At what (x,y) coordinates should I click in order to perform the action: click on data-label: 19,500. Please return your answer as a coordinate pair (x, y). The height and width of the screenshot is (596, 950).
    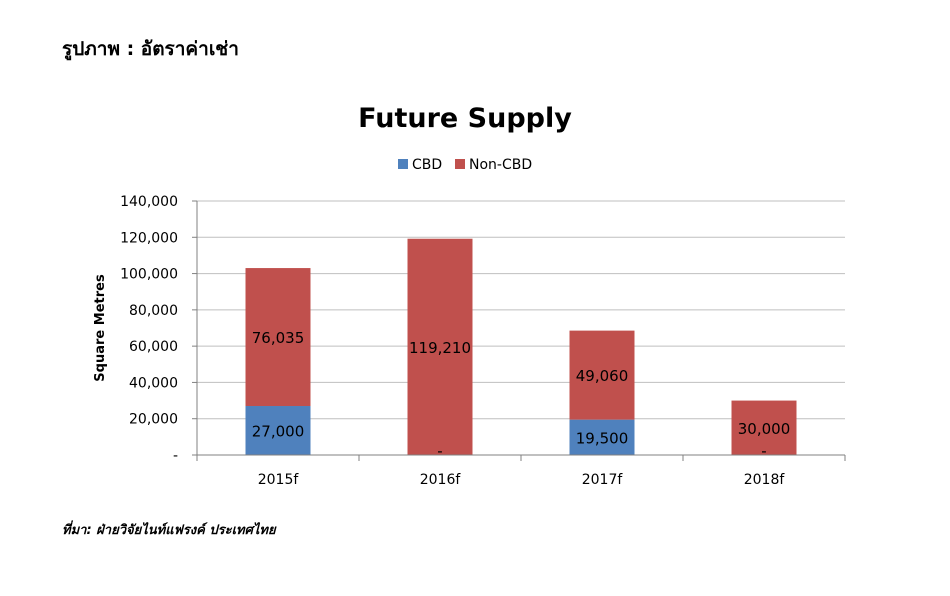
    Looking at the image, I should click on (602, 438).